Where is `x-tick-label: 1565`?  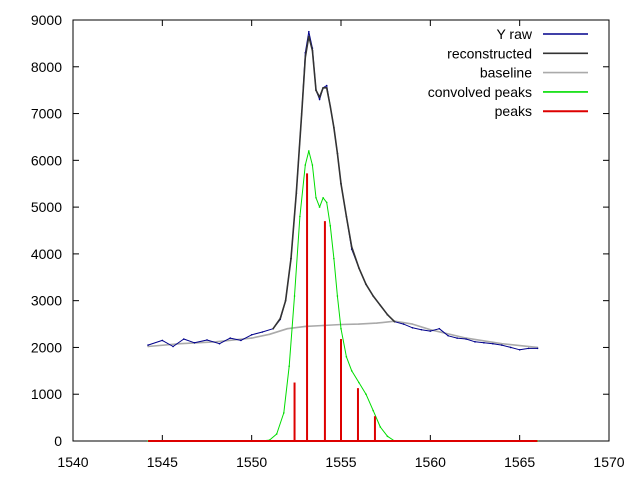
x-tick-label: 1565 is located at coordinates (519, 462).